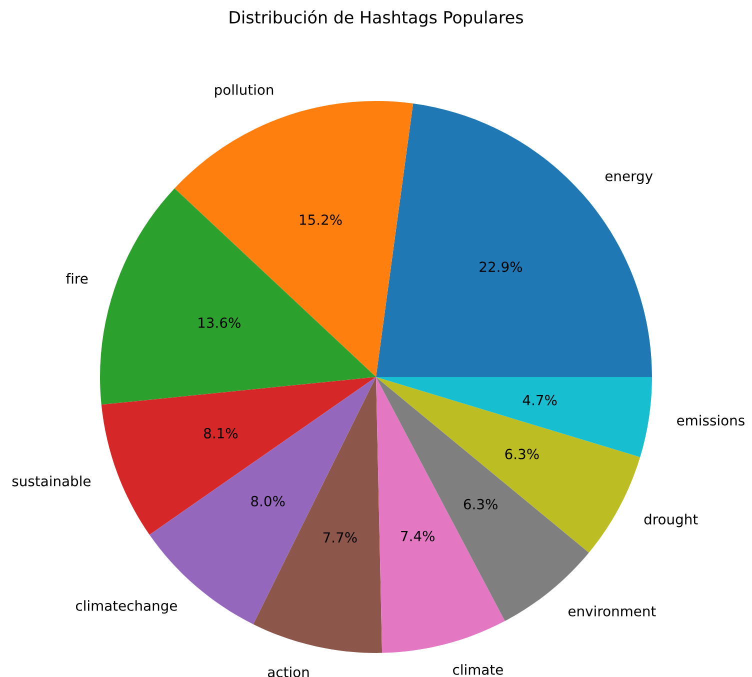  What do you see at coordinates (268, 501) in the screenshot?
I see `data-label: 8.0%` at bounding box center [268, 501].